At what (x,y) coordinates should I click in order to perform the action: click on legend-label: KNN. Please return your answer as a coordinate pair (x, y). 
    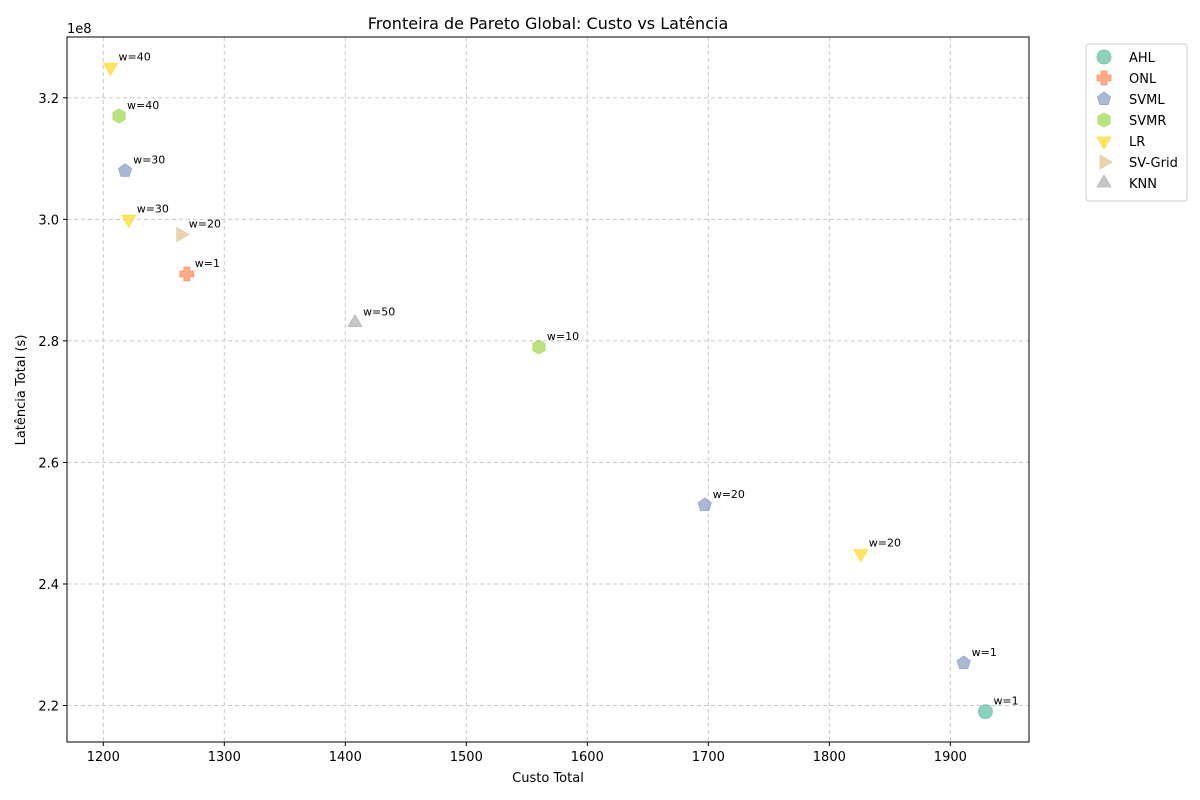
    Looking at the image, I should click on (1143, 184).